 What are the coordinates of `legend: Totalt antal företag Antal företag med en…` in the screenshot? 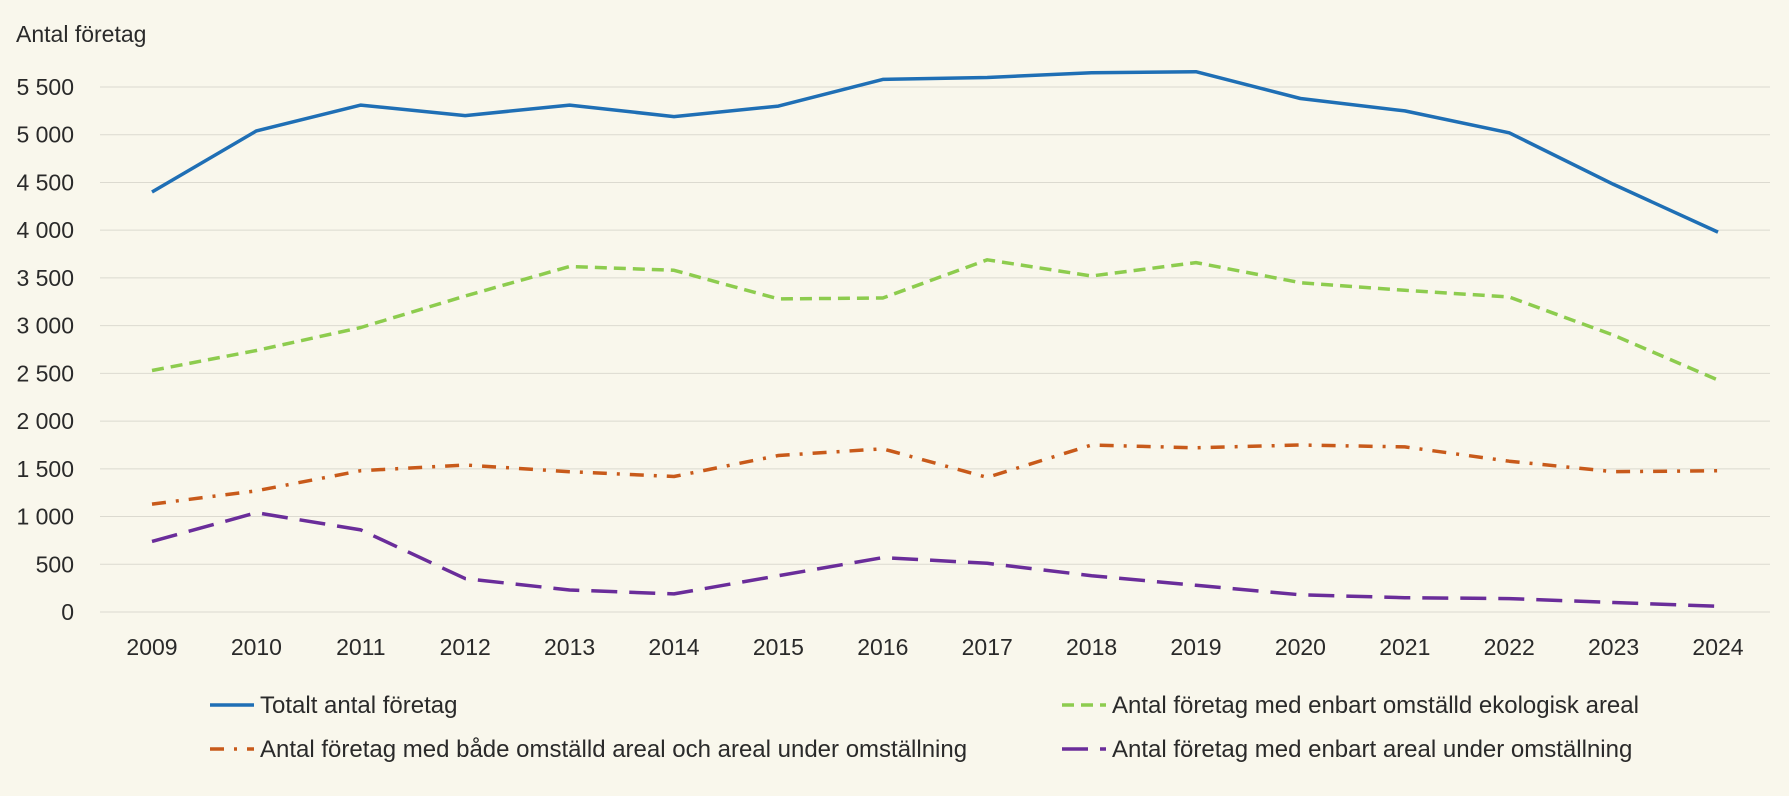 It's located at (924, 727).